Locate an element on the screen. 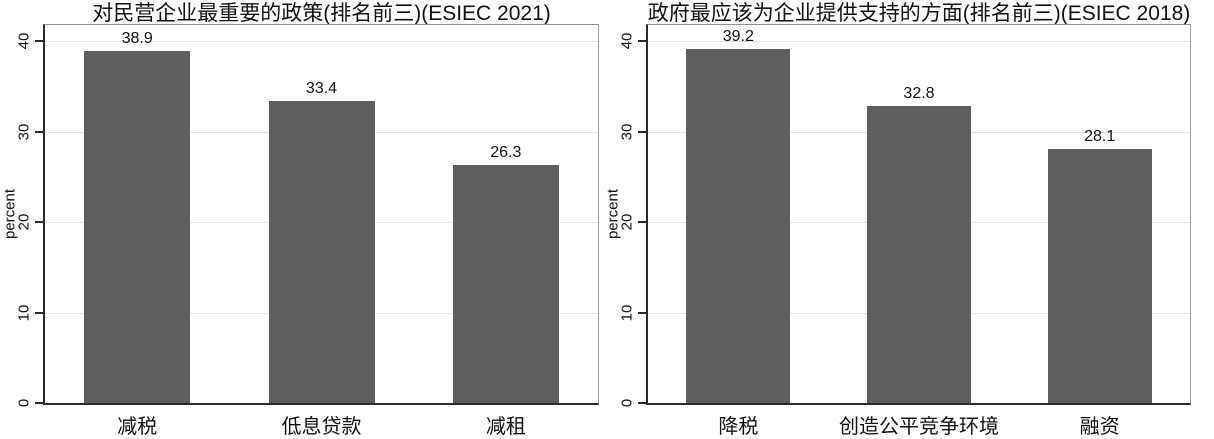  y-tick-label: 30 is located at coordinates (627, 132).